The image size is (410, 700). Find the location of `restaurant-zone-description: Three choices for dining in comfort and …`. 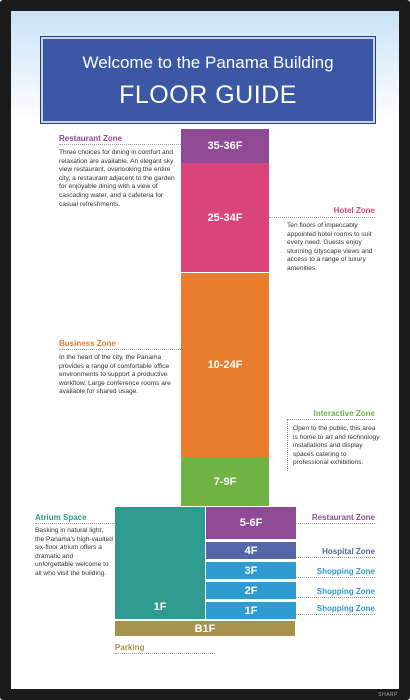

restaurant-zone-description: Three choices for dining in comfort and … is located at coordinates (117, 178).